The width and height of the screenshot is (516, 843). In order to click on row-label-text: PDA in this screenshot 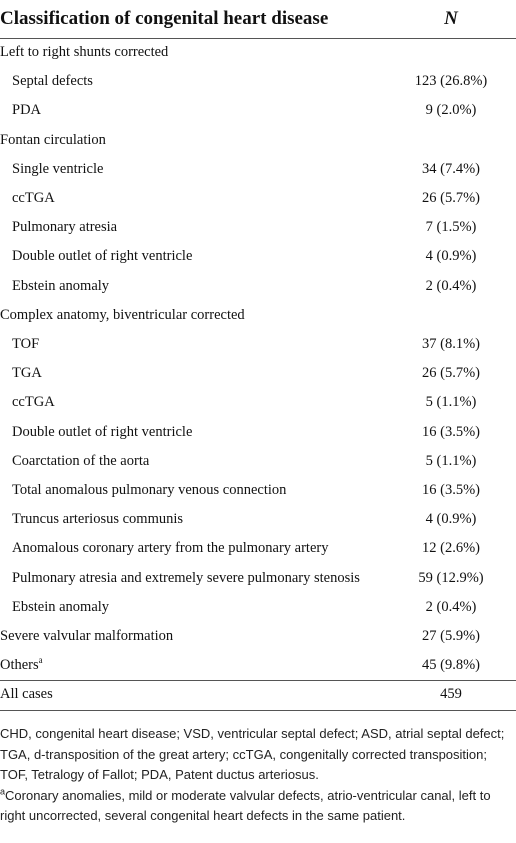, I will do `click(27, 110)`.